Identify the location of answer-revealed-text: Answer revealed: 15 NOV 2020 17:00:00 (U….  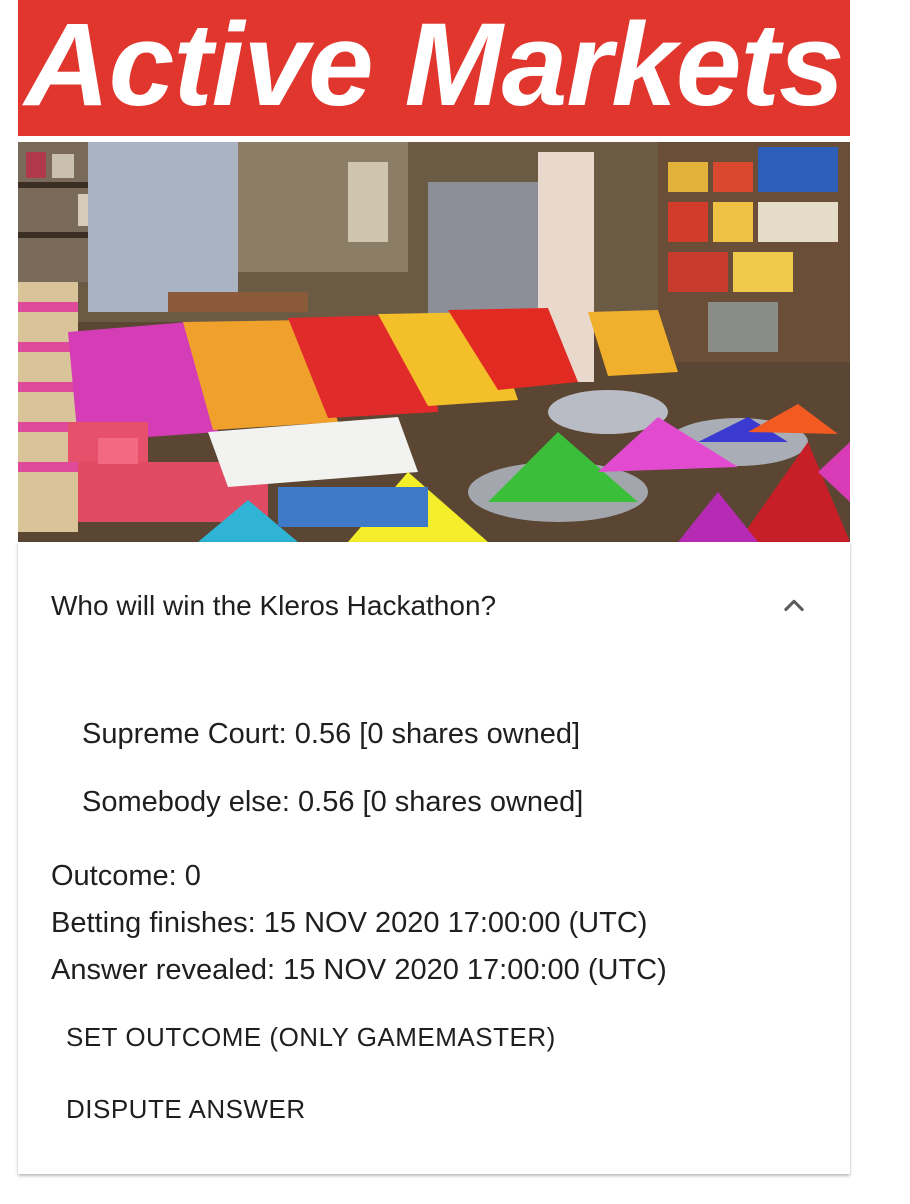
(359, 970).